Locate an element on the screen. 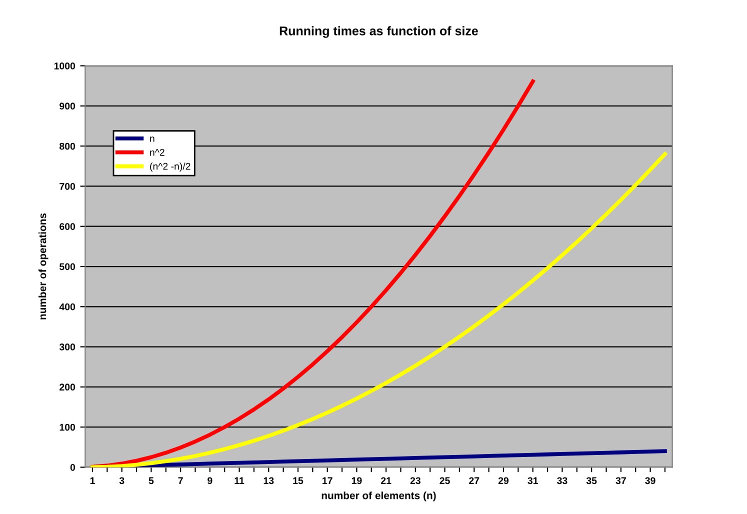 Image resolution: width=747 pixels, height=514 pixels. y-tick-label: 300 is located at coordinates (67, 347).